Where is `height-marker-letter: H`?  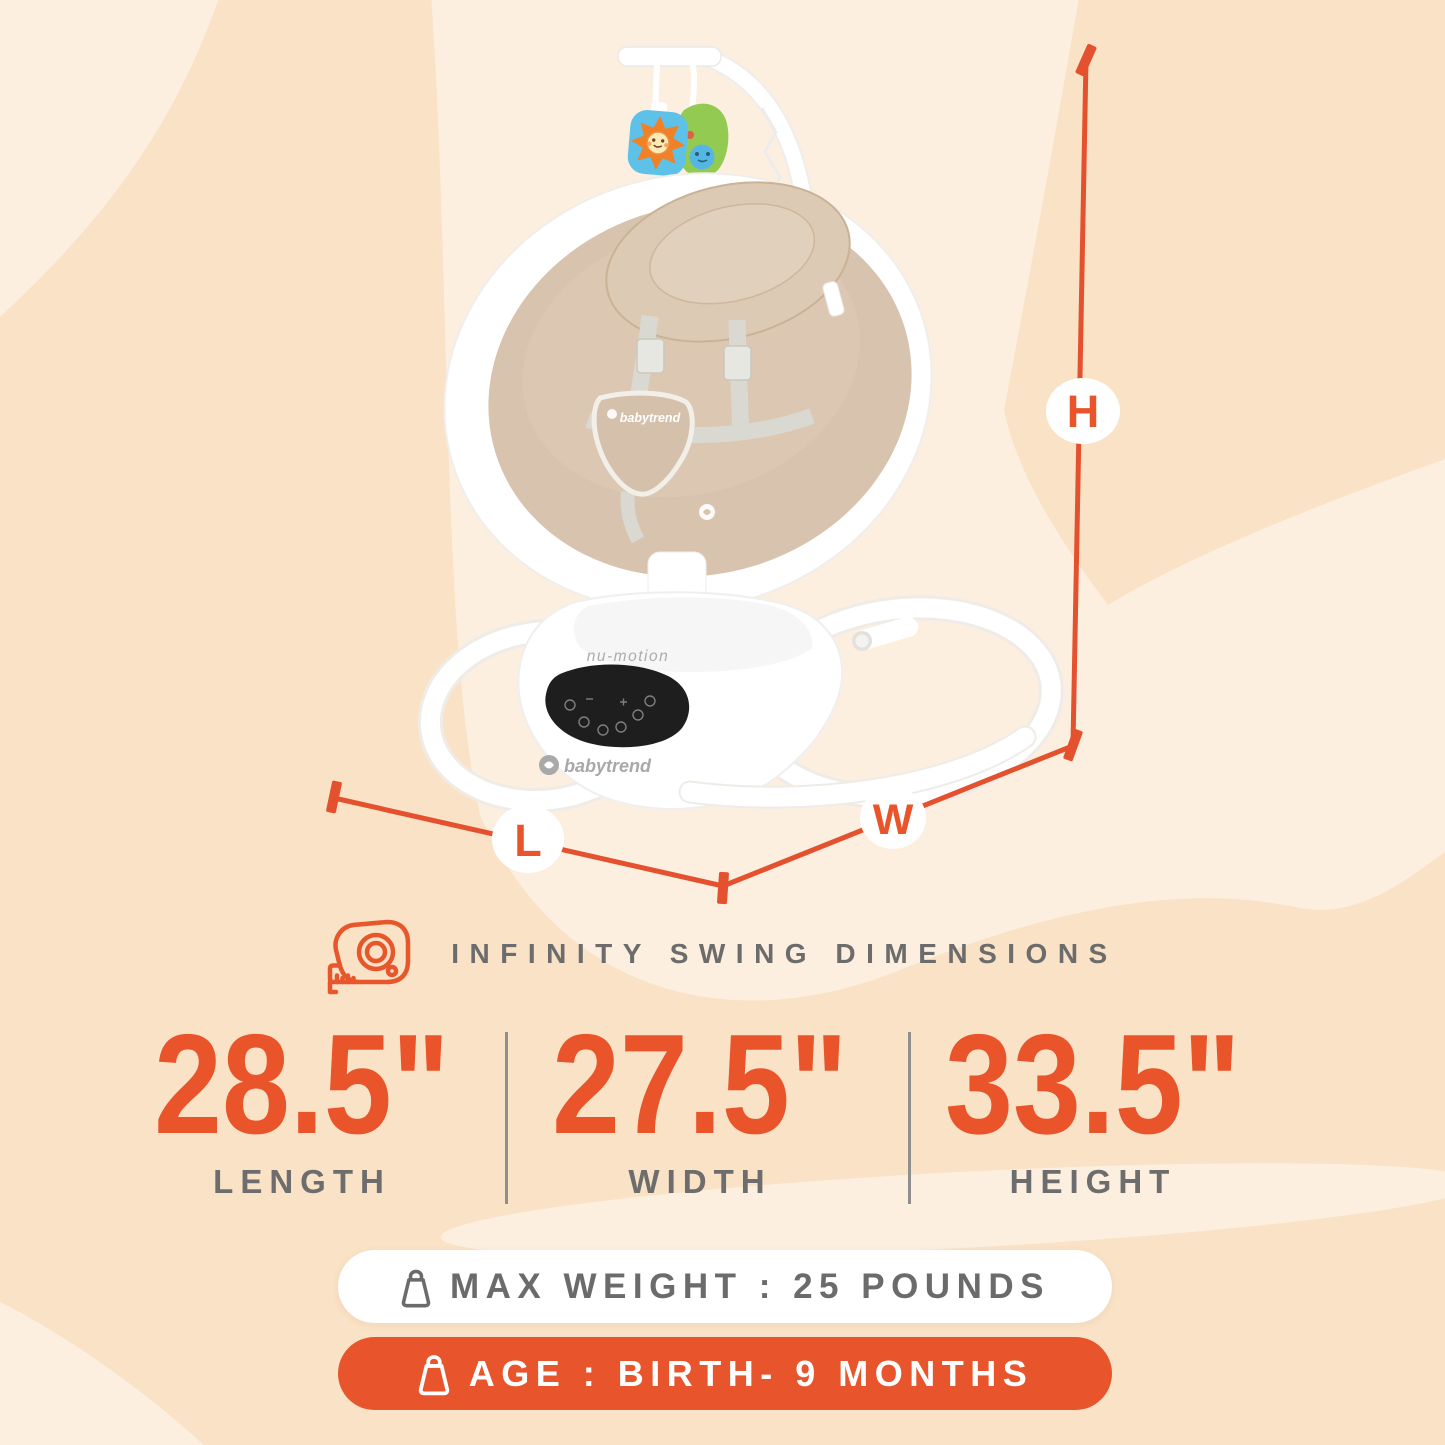
height-marker-letter: H is located at coordinates (1083, 411).